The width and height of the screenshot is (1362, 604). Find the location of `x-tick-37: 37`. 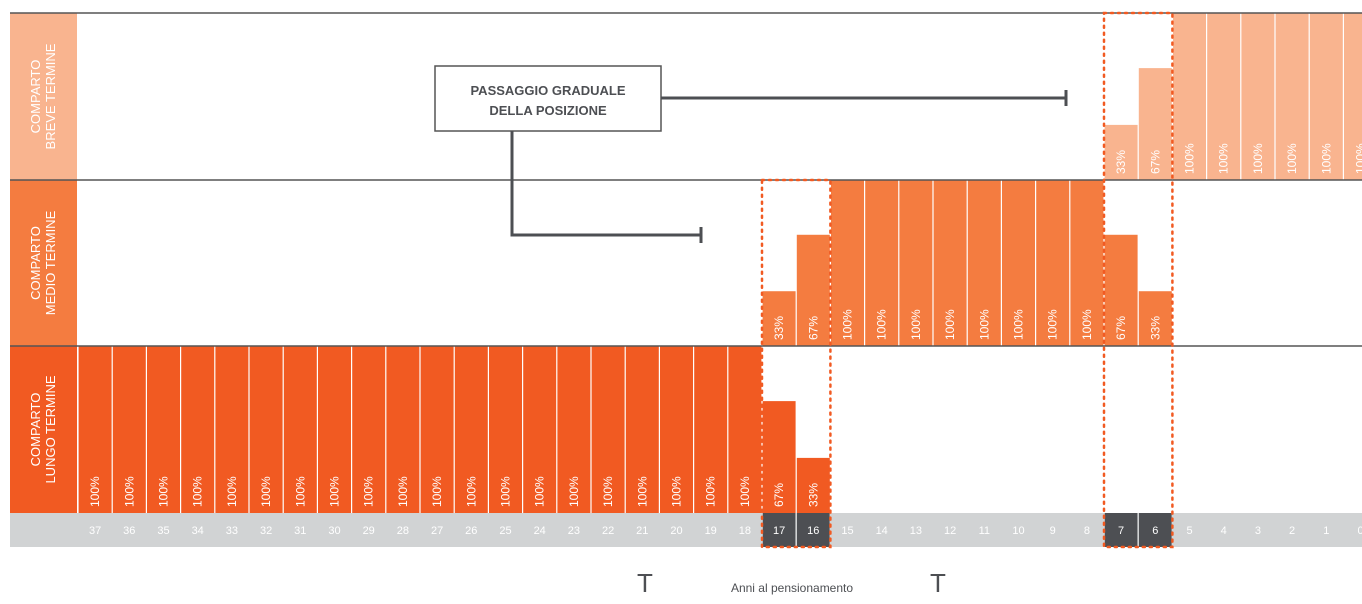

x-tick-37: 37 is located at coordinates (95, 531).